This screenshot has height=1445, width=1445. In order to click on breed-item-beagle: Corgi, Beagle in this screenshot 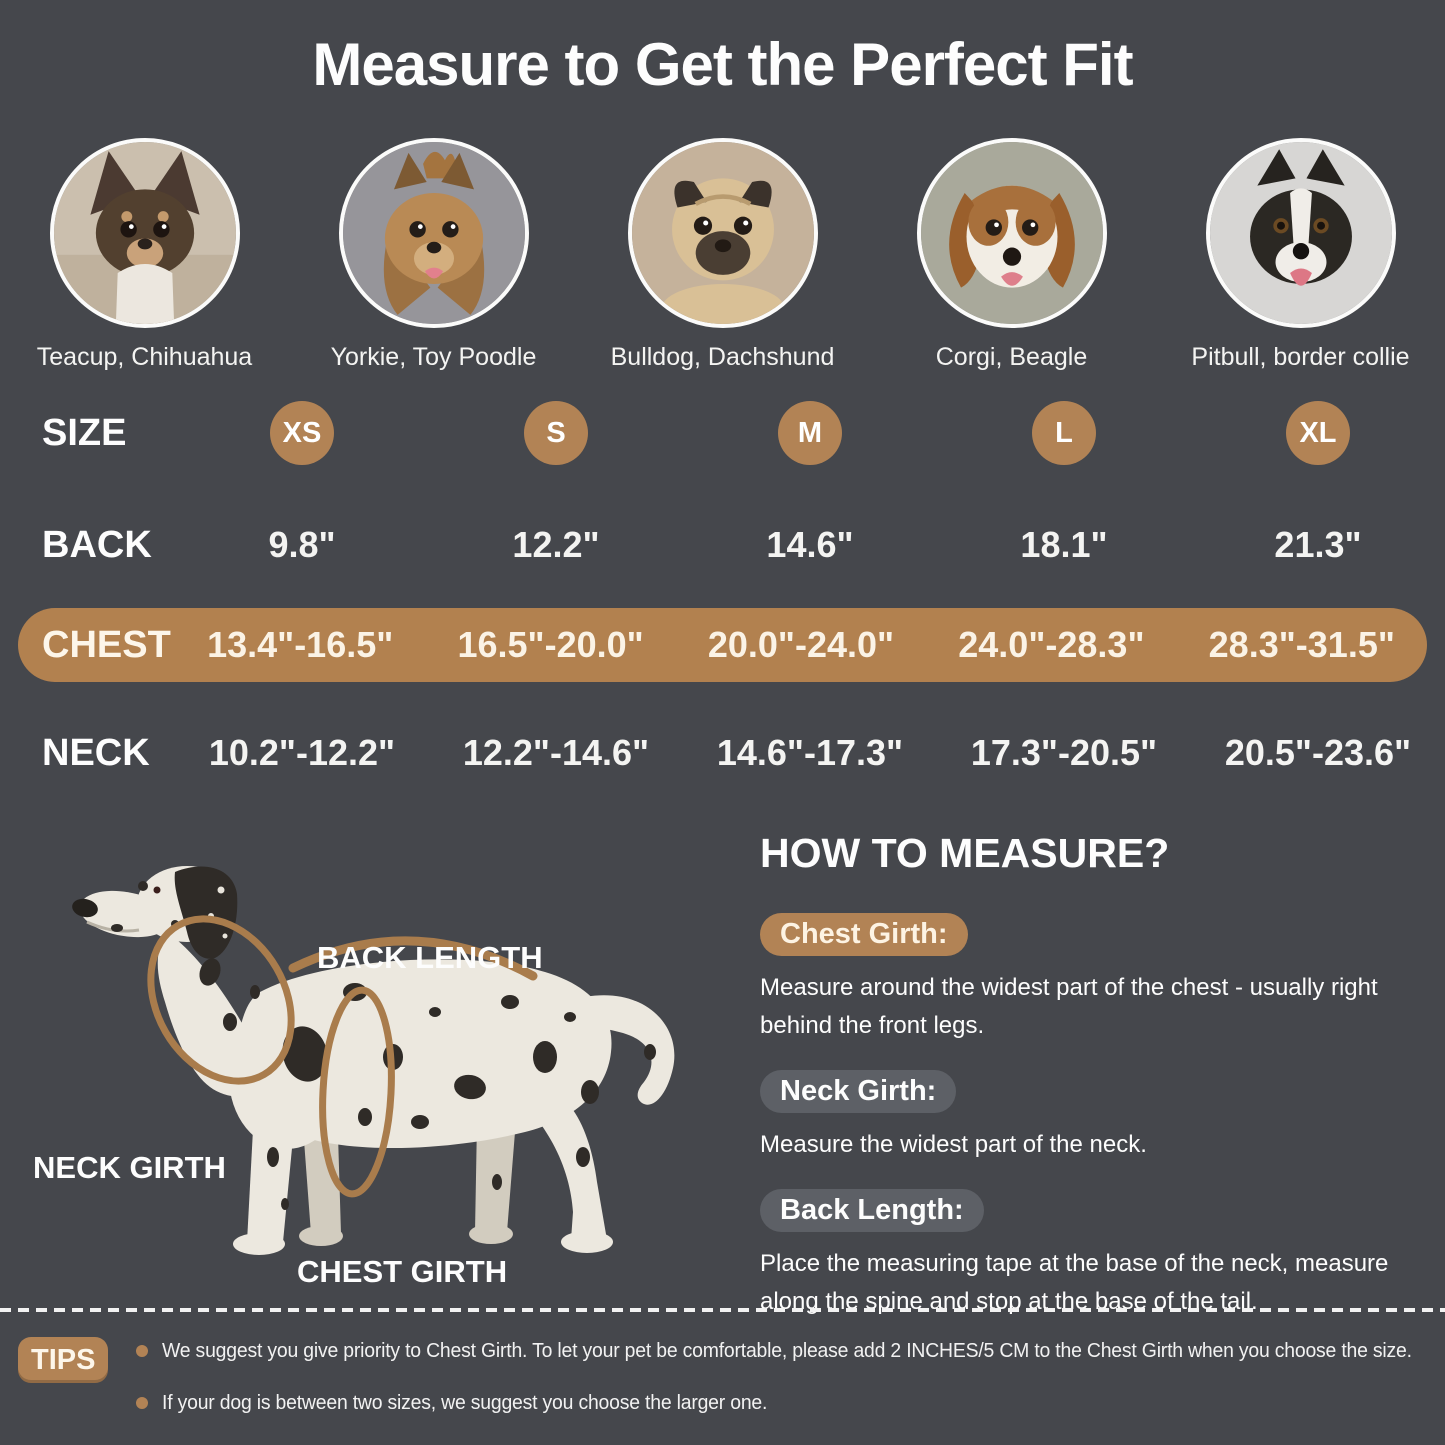, I will do `click(1011, 255)`.